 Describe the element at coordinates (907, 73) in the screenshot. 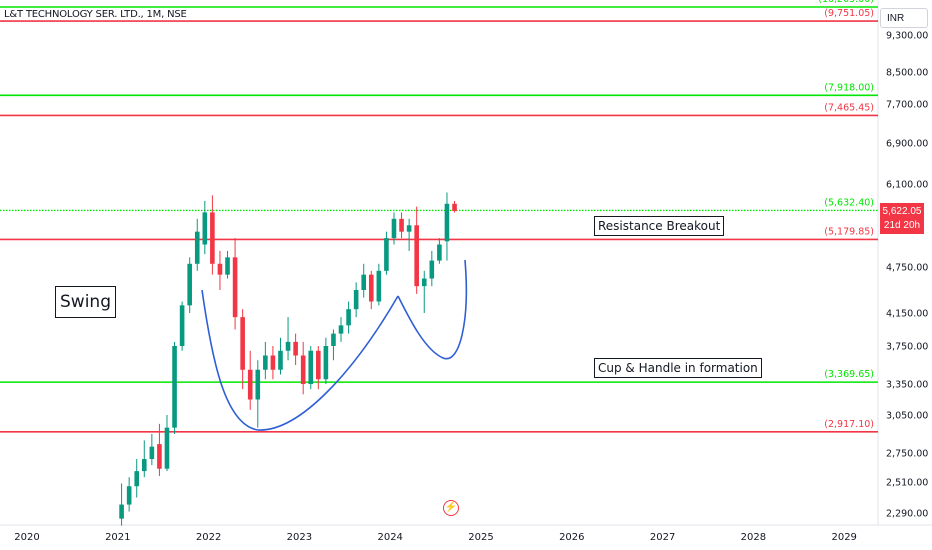

I see `y-tick-label-1: 8,500.00` at that location.